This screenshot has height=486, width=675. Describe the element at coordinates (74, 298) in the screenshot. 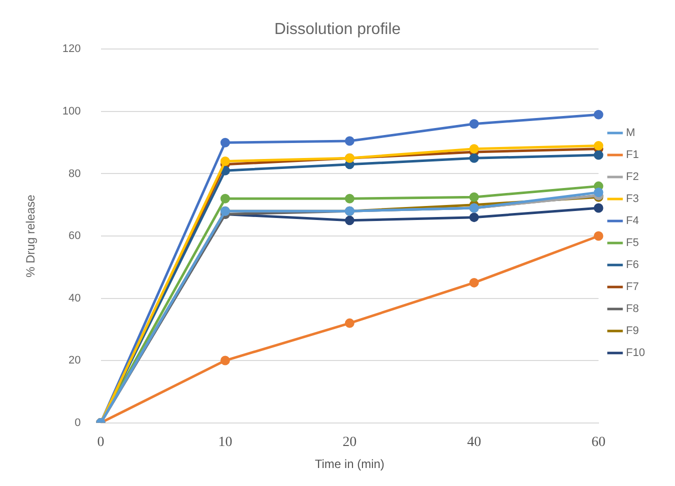

I see `y-tick-label: 40` at that location.